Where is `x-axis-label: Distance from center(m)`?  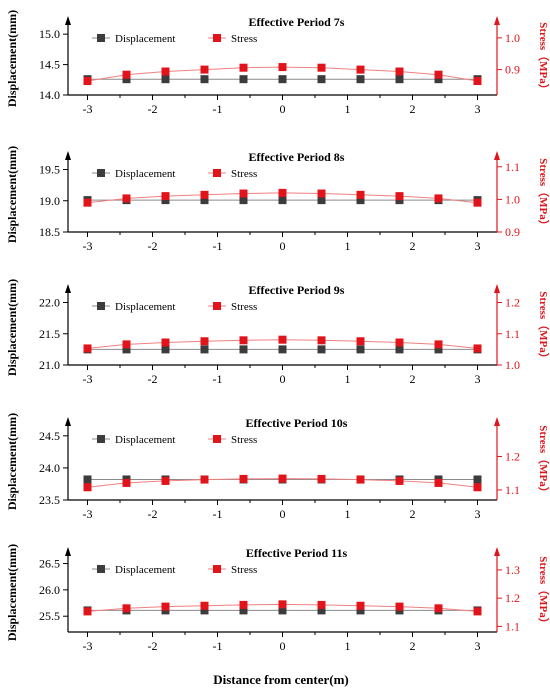 x-axis-label: Distance from center(m) is located at coordinates (280, 679).